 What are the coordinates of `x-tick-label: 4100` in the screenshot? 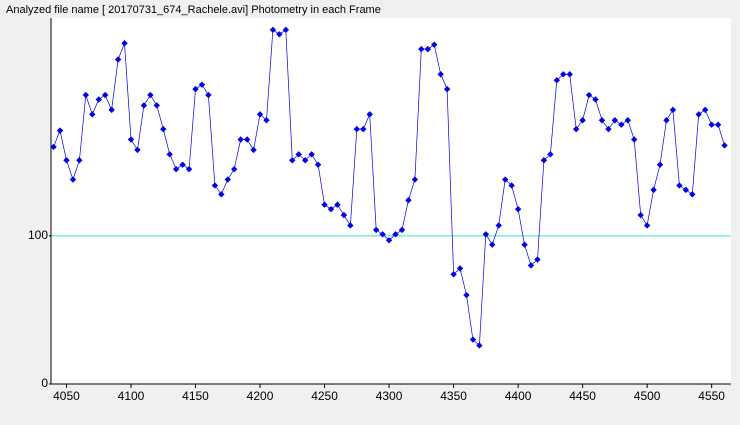 It's located at (131, 396).